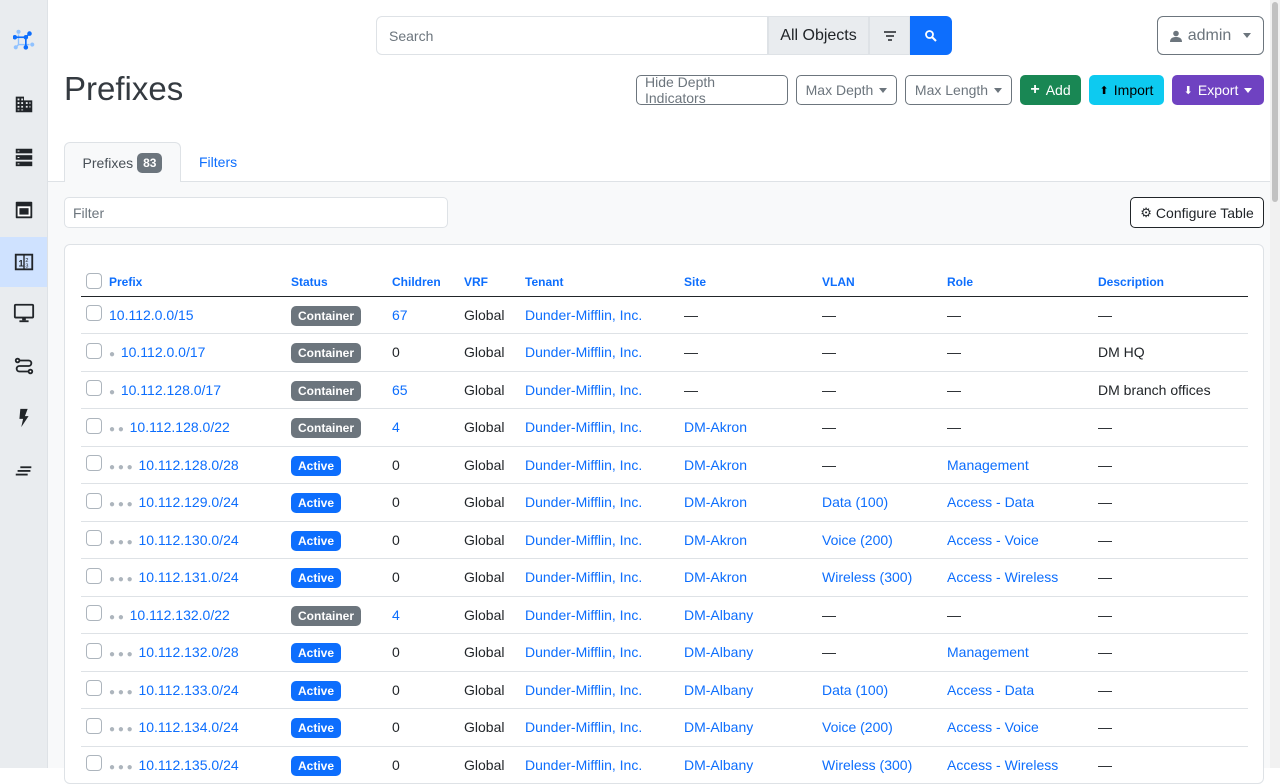  I want to click on prefix-link: 10.112.0.0/15, so click(151, 314).